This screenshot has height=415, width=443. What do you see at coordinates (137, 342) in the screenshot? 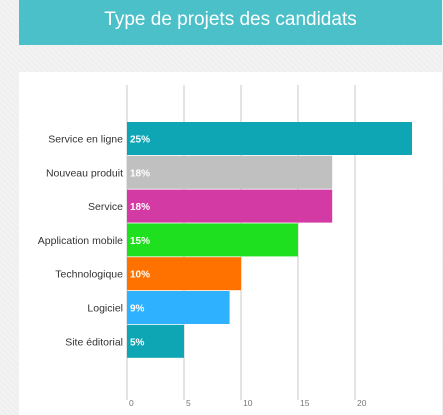
I see `data-label: 5%` at bounding box center [137, 342].